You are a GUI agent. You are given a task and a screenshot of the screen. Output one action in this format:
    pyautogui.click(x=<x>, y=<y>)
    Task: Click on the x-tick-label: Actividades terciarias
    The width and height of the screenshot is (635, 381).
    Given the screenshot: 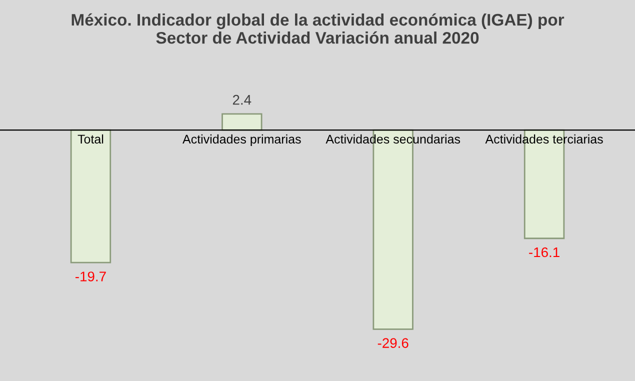 What is the action you would take?
    pyautogui.click(x=544, y=139)
    